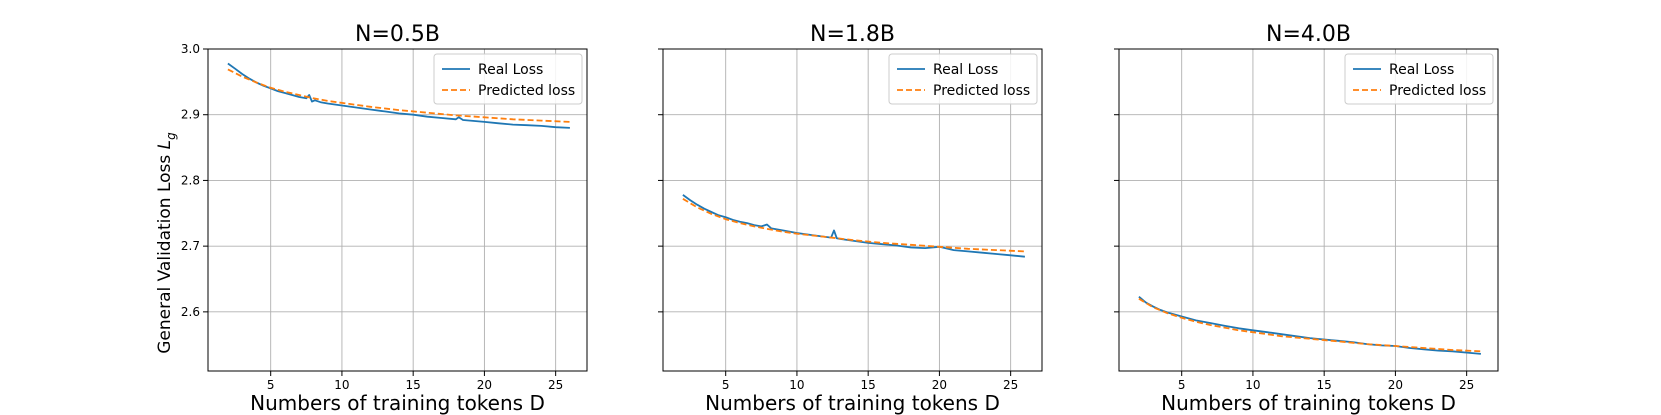  Describe the element at coordinates (1308, 34) in the screenshot. I see `panel-title: N=4.0B` at that location.